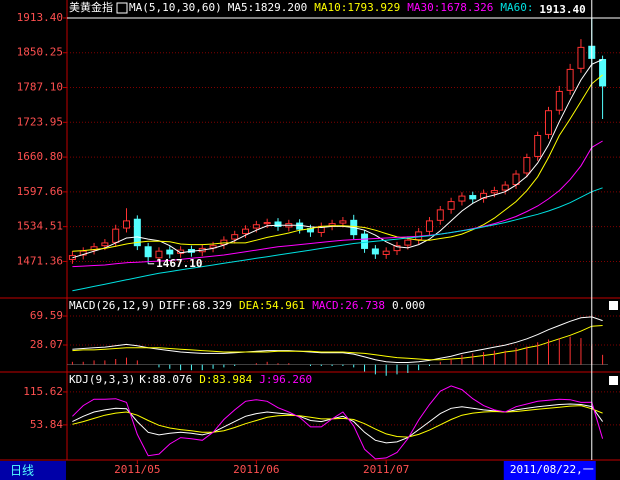 The height and width of the screenshot is (480, 620). What do you see at coordinates (225, 379) in the screenshot?
I see `legend-entry: D:83.984` at bounding box center [225, 379].